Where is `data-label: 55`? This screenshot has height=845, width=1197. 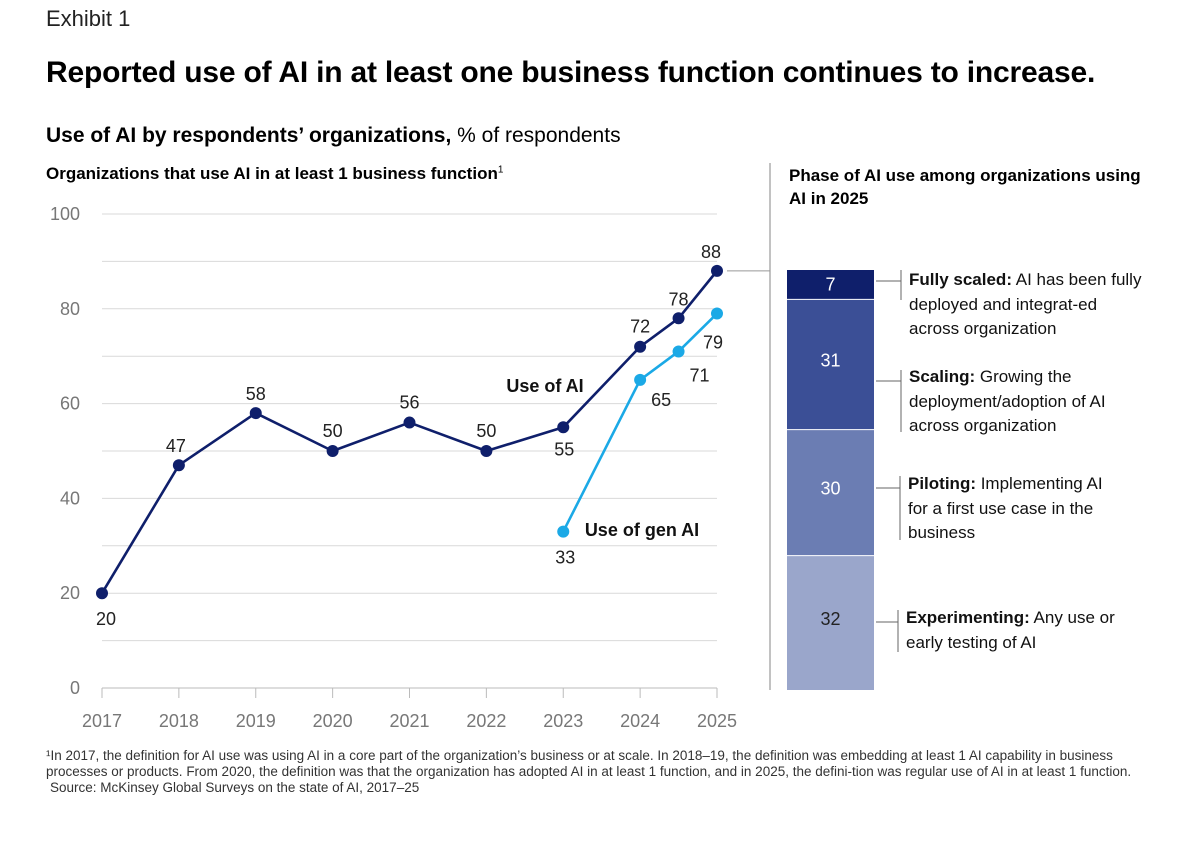
data-label: 55 is located at coordinates (564, 449).